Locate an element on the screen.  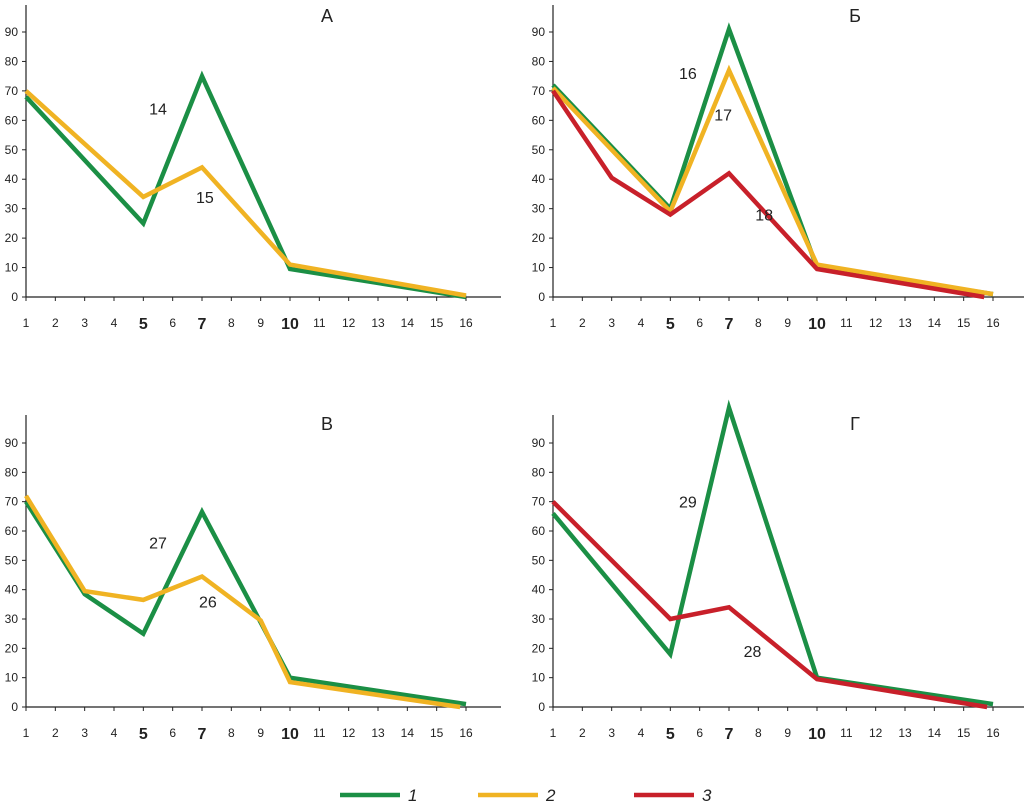
series-annotation: 16 is located at coordinates (688, 74).